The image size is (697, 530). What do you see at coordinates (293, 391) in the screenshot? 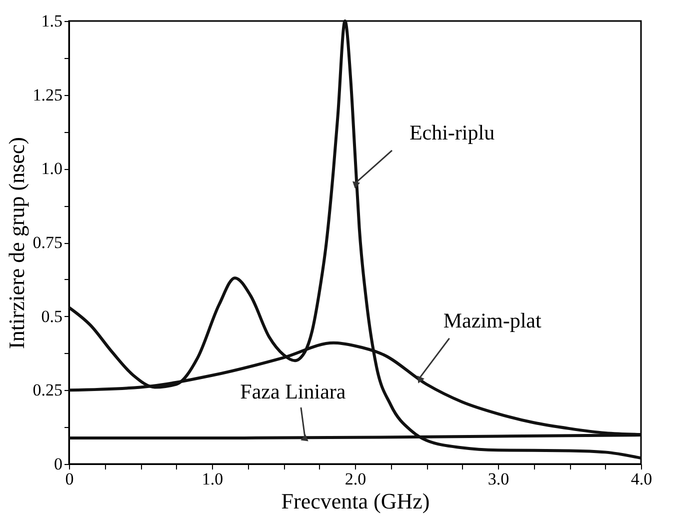
I see `annotation: Faza Liniara` at bounding box center [293, 391].